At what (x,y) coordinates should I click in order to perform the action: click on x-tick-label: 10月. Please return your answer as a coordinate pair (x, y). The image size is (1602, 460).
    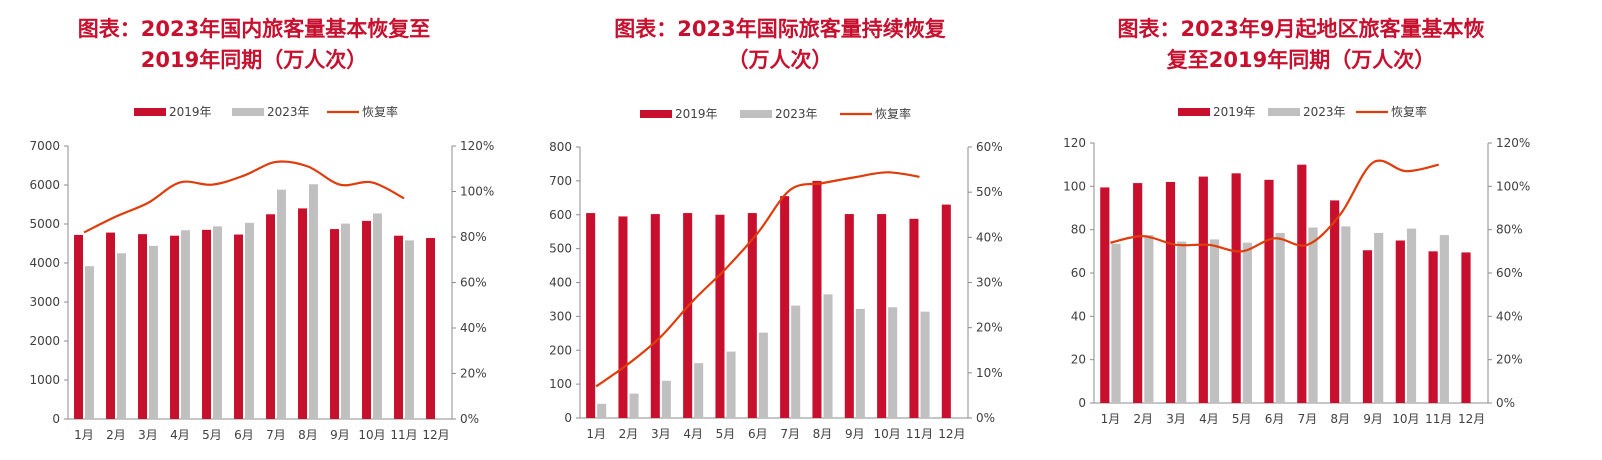
    Looking at the image, I should click on (371, 435).